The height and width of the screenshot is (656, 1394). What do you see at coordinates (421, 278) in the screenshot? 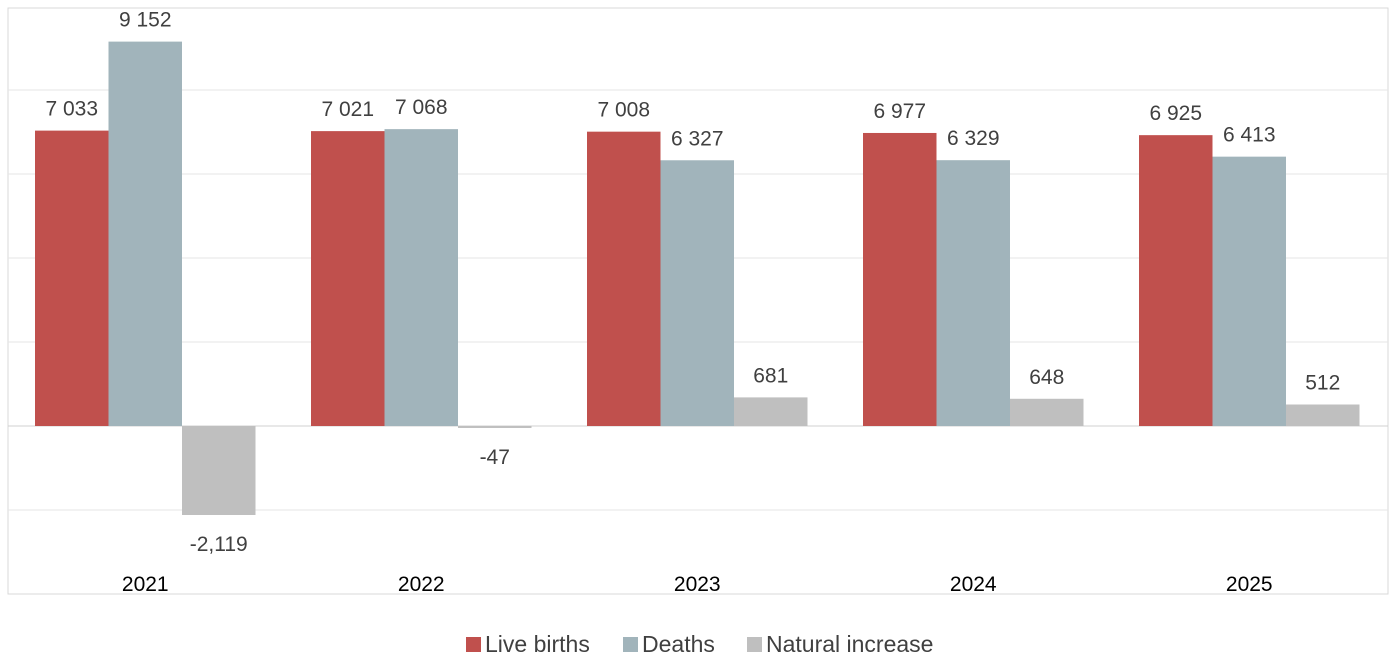
I see `bar-deaths-2022` at bounding box center [421, 278].